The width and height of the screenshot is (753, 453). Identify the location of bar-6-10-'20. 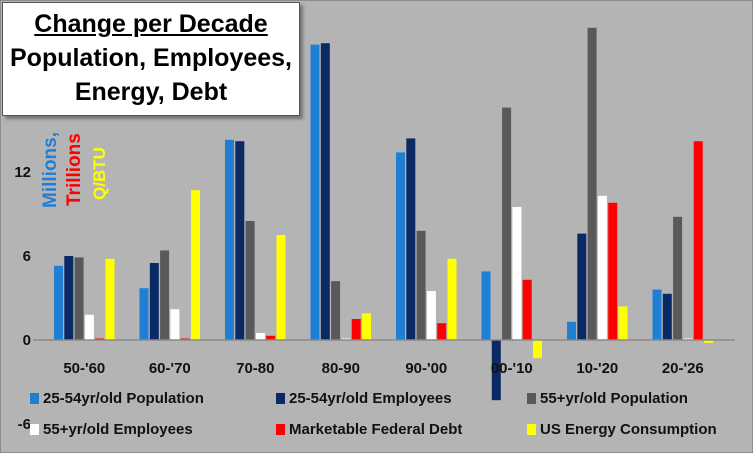
(623, 323).